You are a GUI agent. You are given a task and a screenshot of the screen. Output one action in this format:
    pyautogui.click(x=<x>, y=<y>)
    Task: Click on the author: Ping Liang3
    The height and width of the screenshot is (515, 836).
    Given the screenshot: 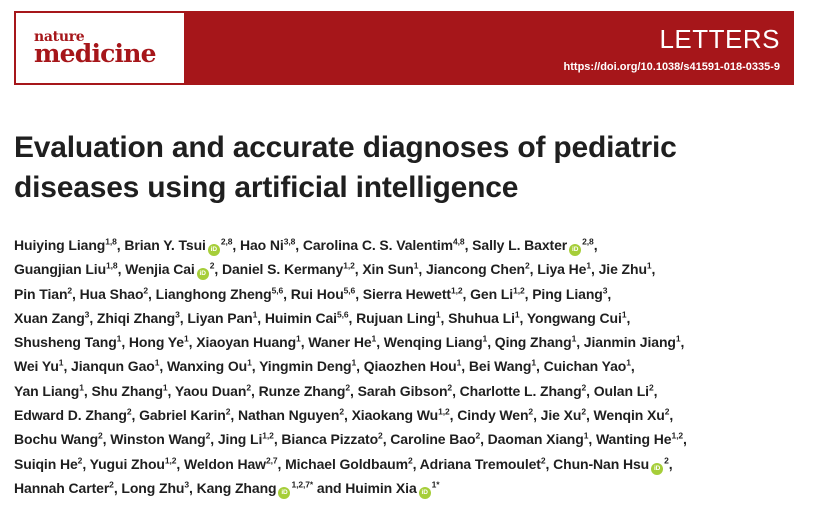 What is the action you would take?
    pyautogui.click(x=569, y=294)
    